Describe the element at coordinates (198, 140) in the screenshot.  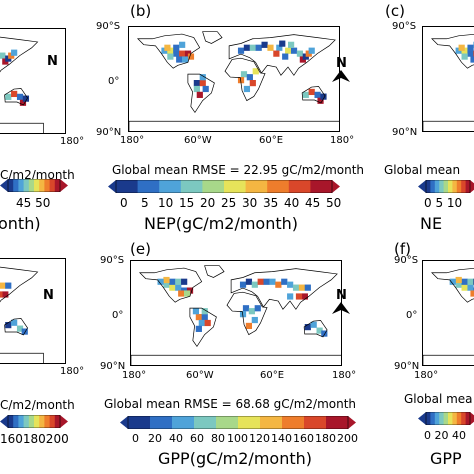
I see `lon-tick-b-1: 60°W` at that location.